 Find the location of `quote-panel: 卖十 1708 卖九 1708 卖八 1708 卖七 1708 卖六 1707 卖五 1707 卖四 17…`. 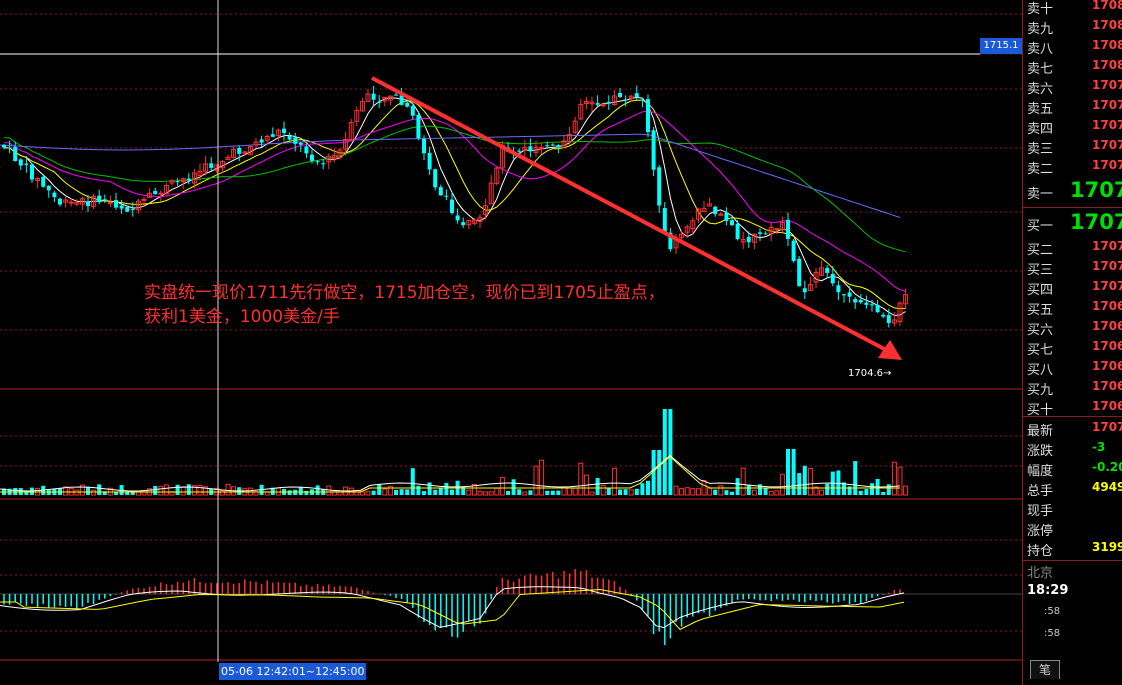

quote-panel: 卖十 1708 卖九 1708 卖八 1708 卖七 1708 卖六 1707 卖五 1707 卖四 17… is located at coordinates (1072, 342).